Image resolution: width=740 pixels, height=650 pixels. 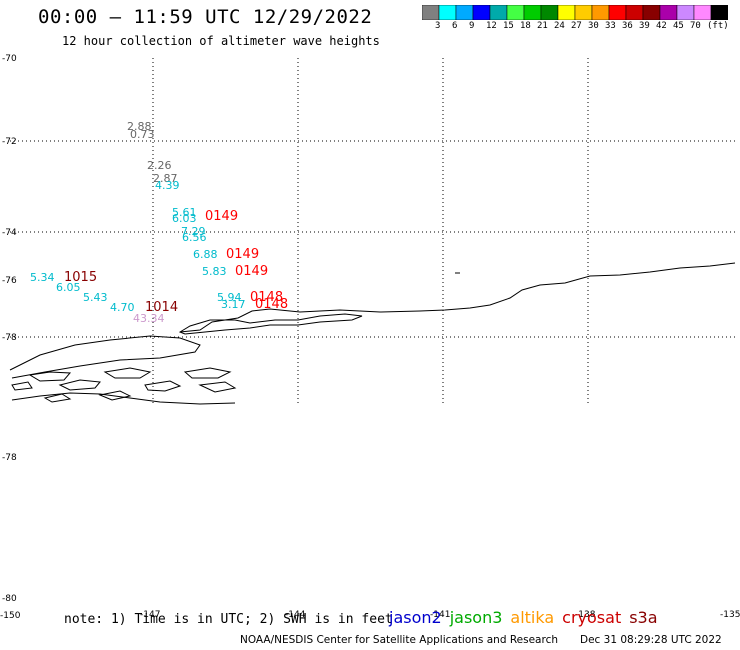 What do you see at coordinates (576, 26) in the screenshot?
I see `colorbar-label: 27` at bounding box center [576, 26].